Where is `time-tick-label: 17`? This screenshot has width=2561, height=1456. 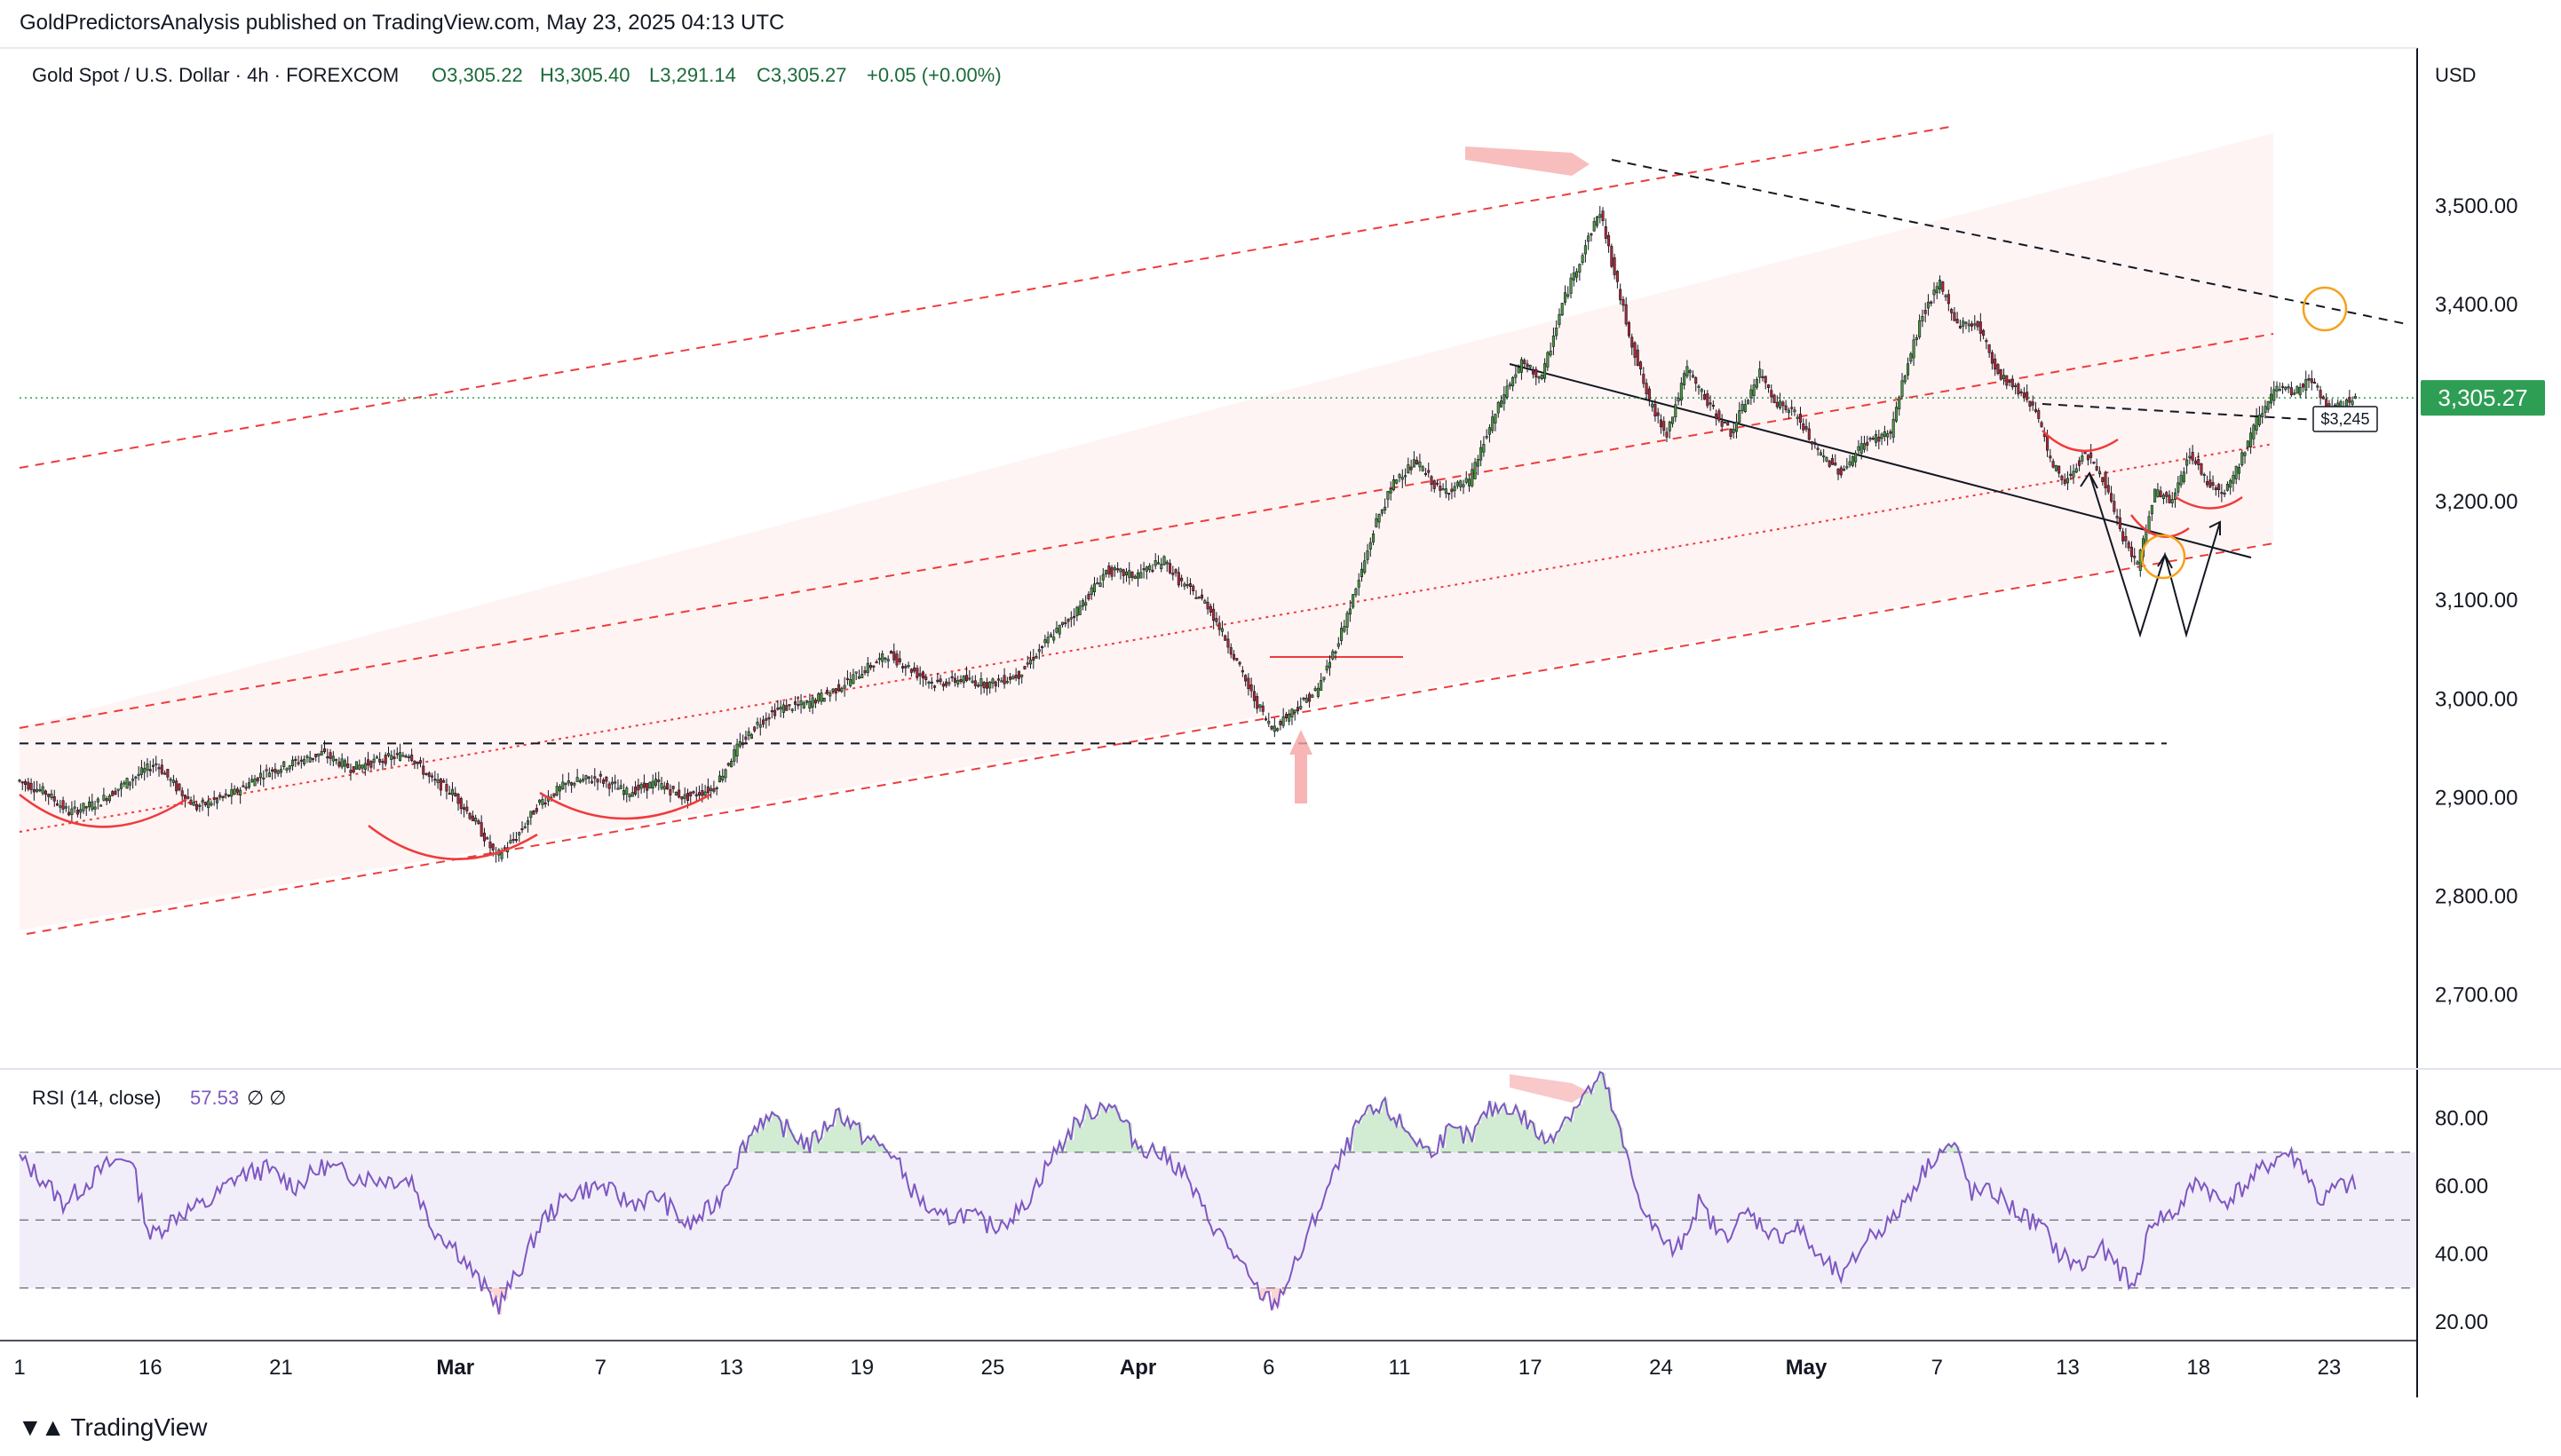 time-tick-label: 17 is located at coordinates (1530, 1368).